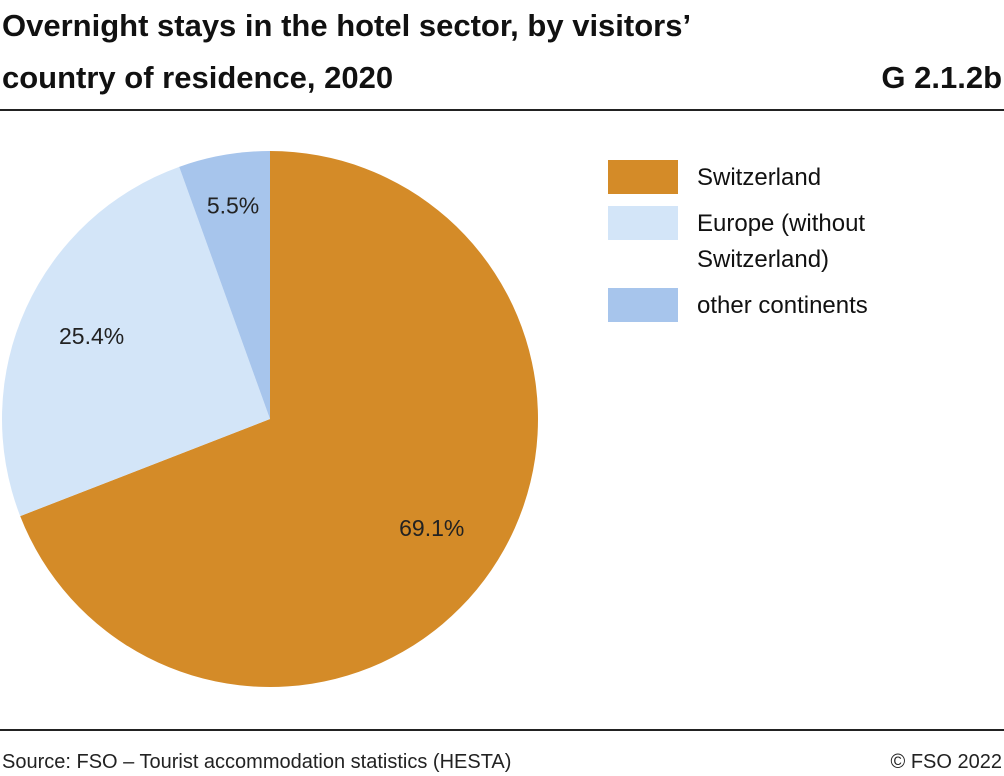 The image size is (1004, 776). I want to click on bottom-rule, so click(502, 730).